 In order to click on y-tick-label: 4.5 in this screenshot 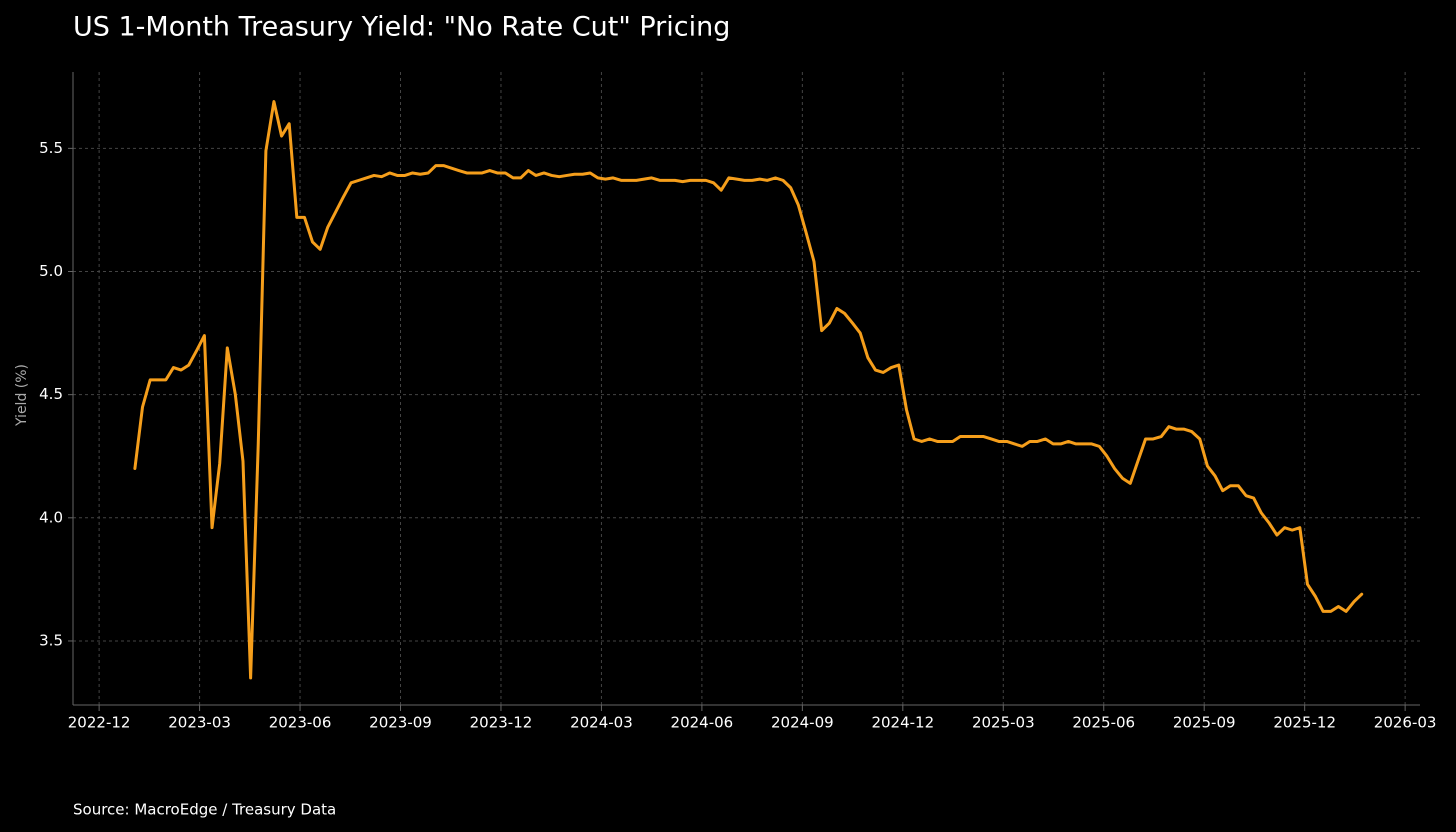, I will do `click(51, 394)`.